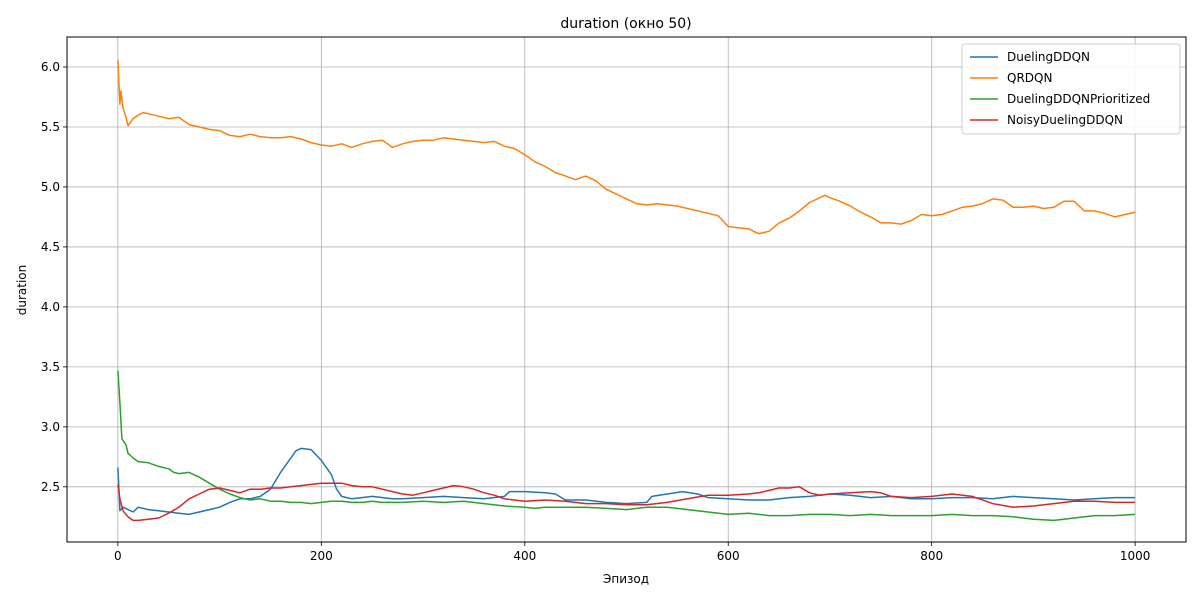 This screenshot has width=1200, height=600. Describe the element at coordinates (728, 556) in the screenshot. I see `x-tick-label: 600` at that location.